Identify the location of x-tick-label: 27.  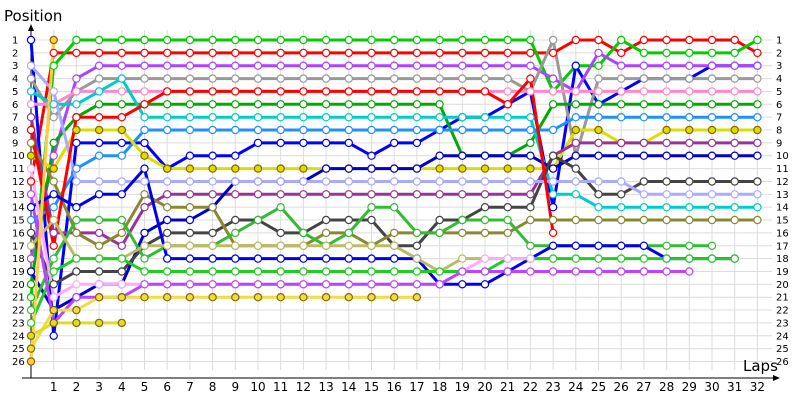
(643, 387).